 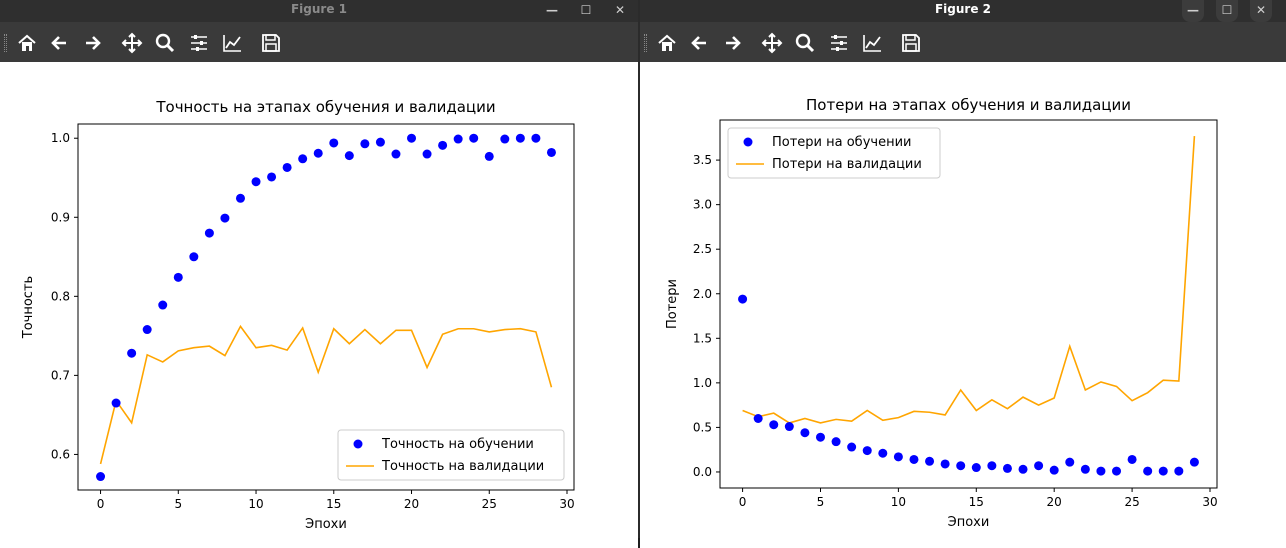 I want to click on configure-subplots-icon, so click(x=839, y=43).